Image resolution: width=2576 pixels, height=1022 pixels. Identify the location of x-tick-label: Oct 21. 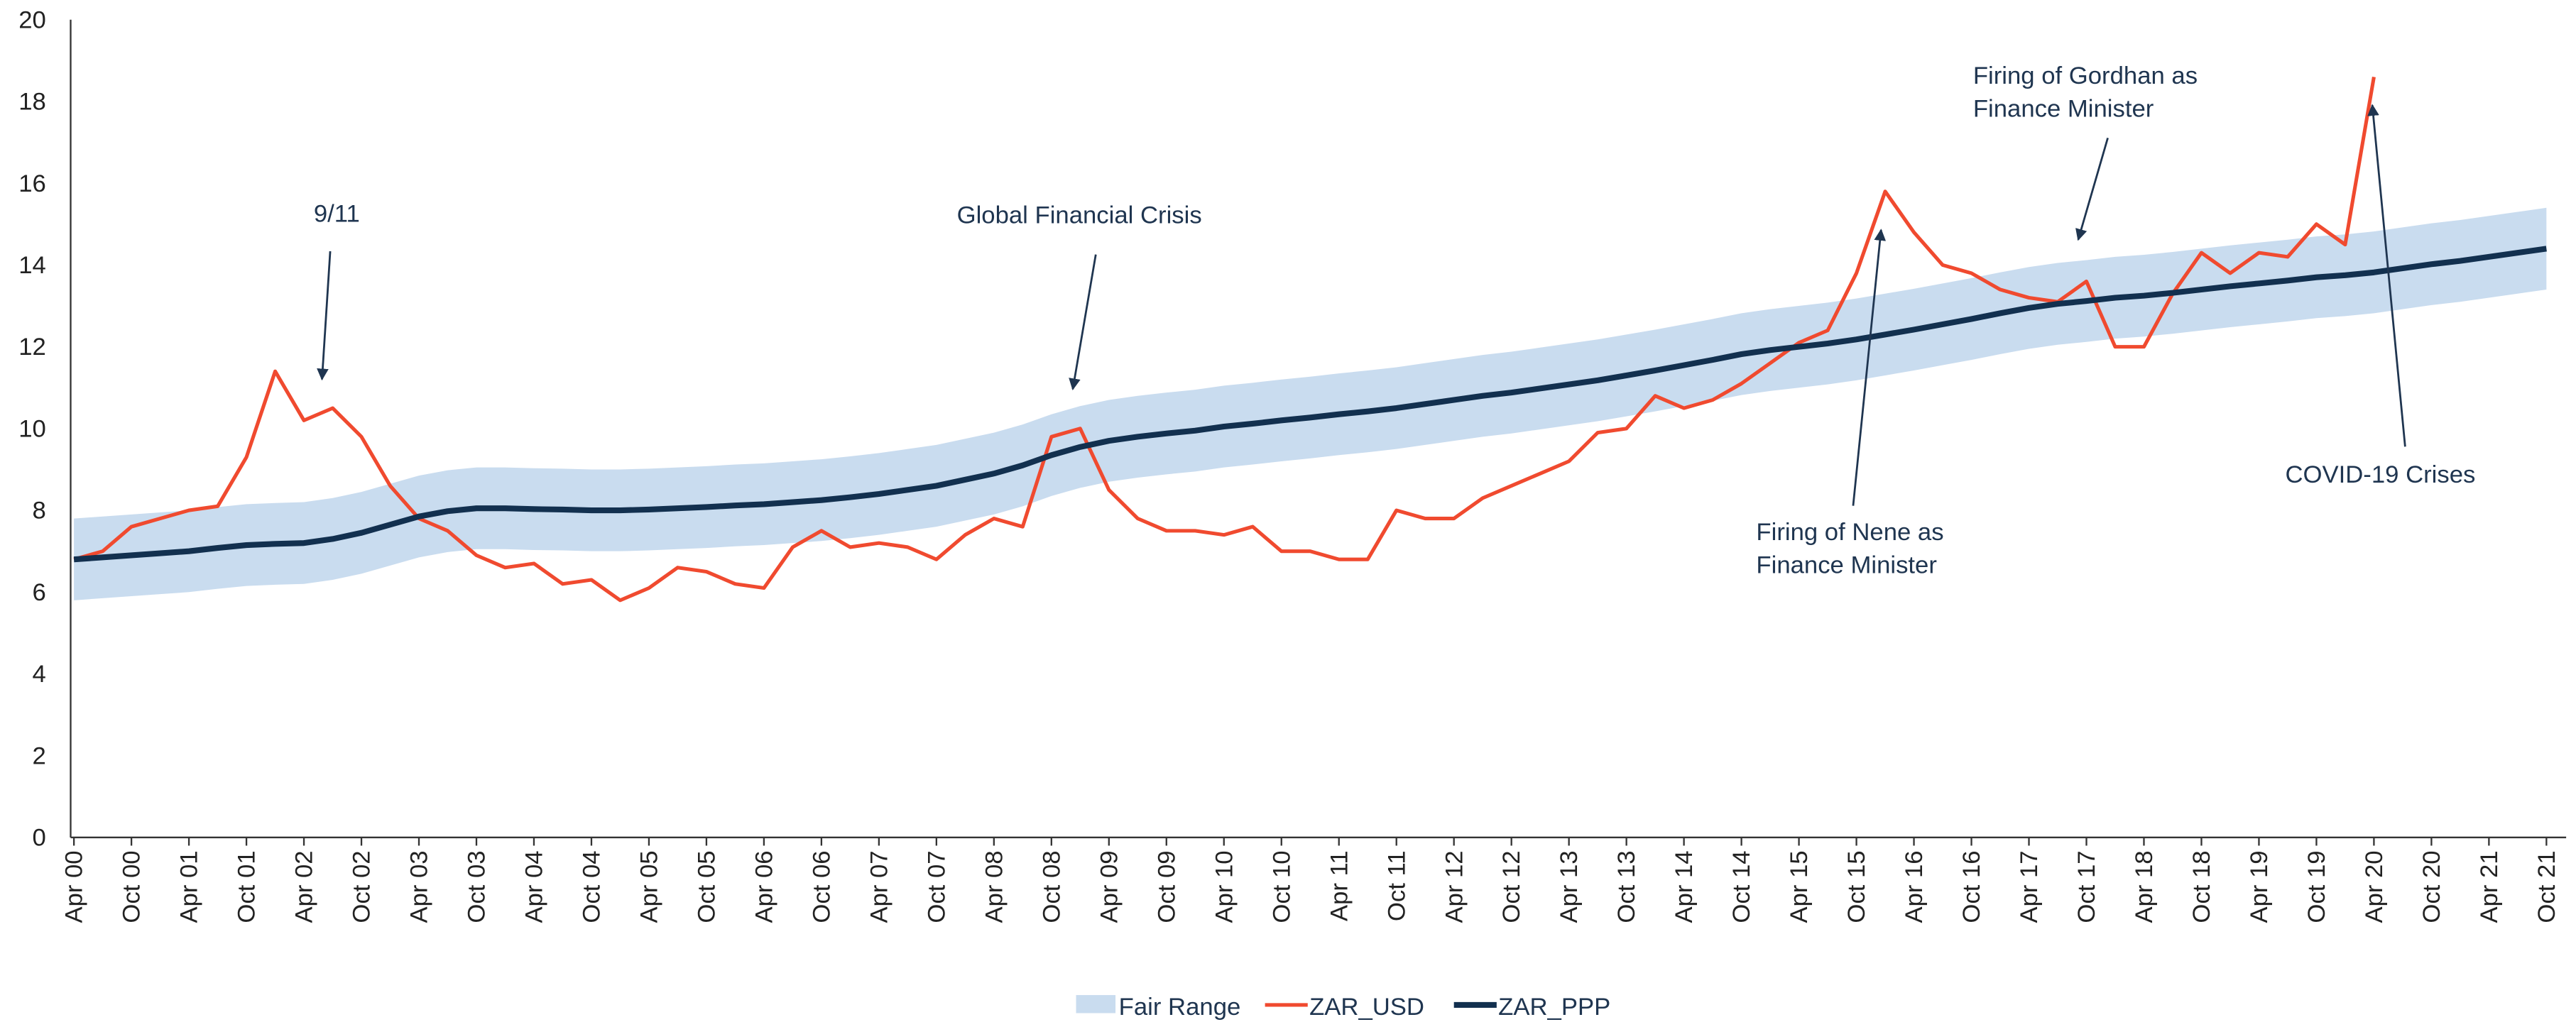
(2546, 886).